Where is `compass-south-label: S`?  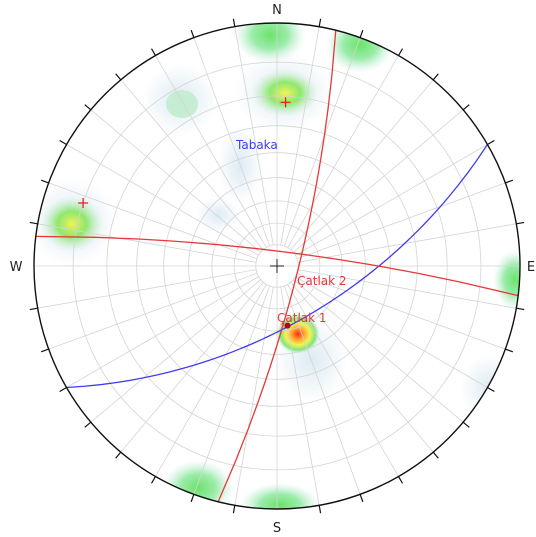
compass-south-label: S is located at coordinates (277, 528).